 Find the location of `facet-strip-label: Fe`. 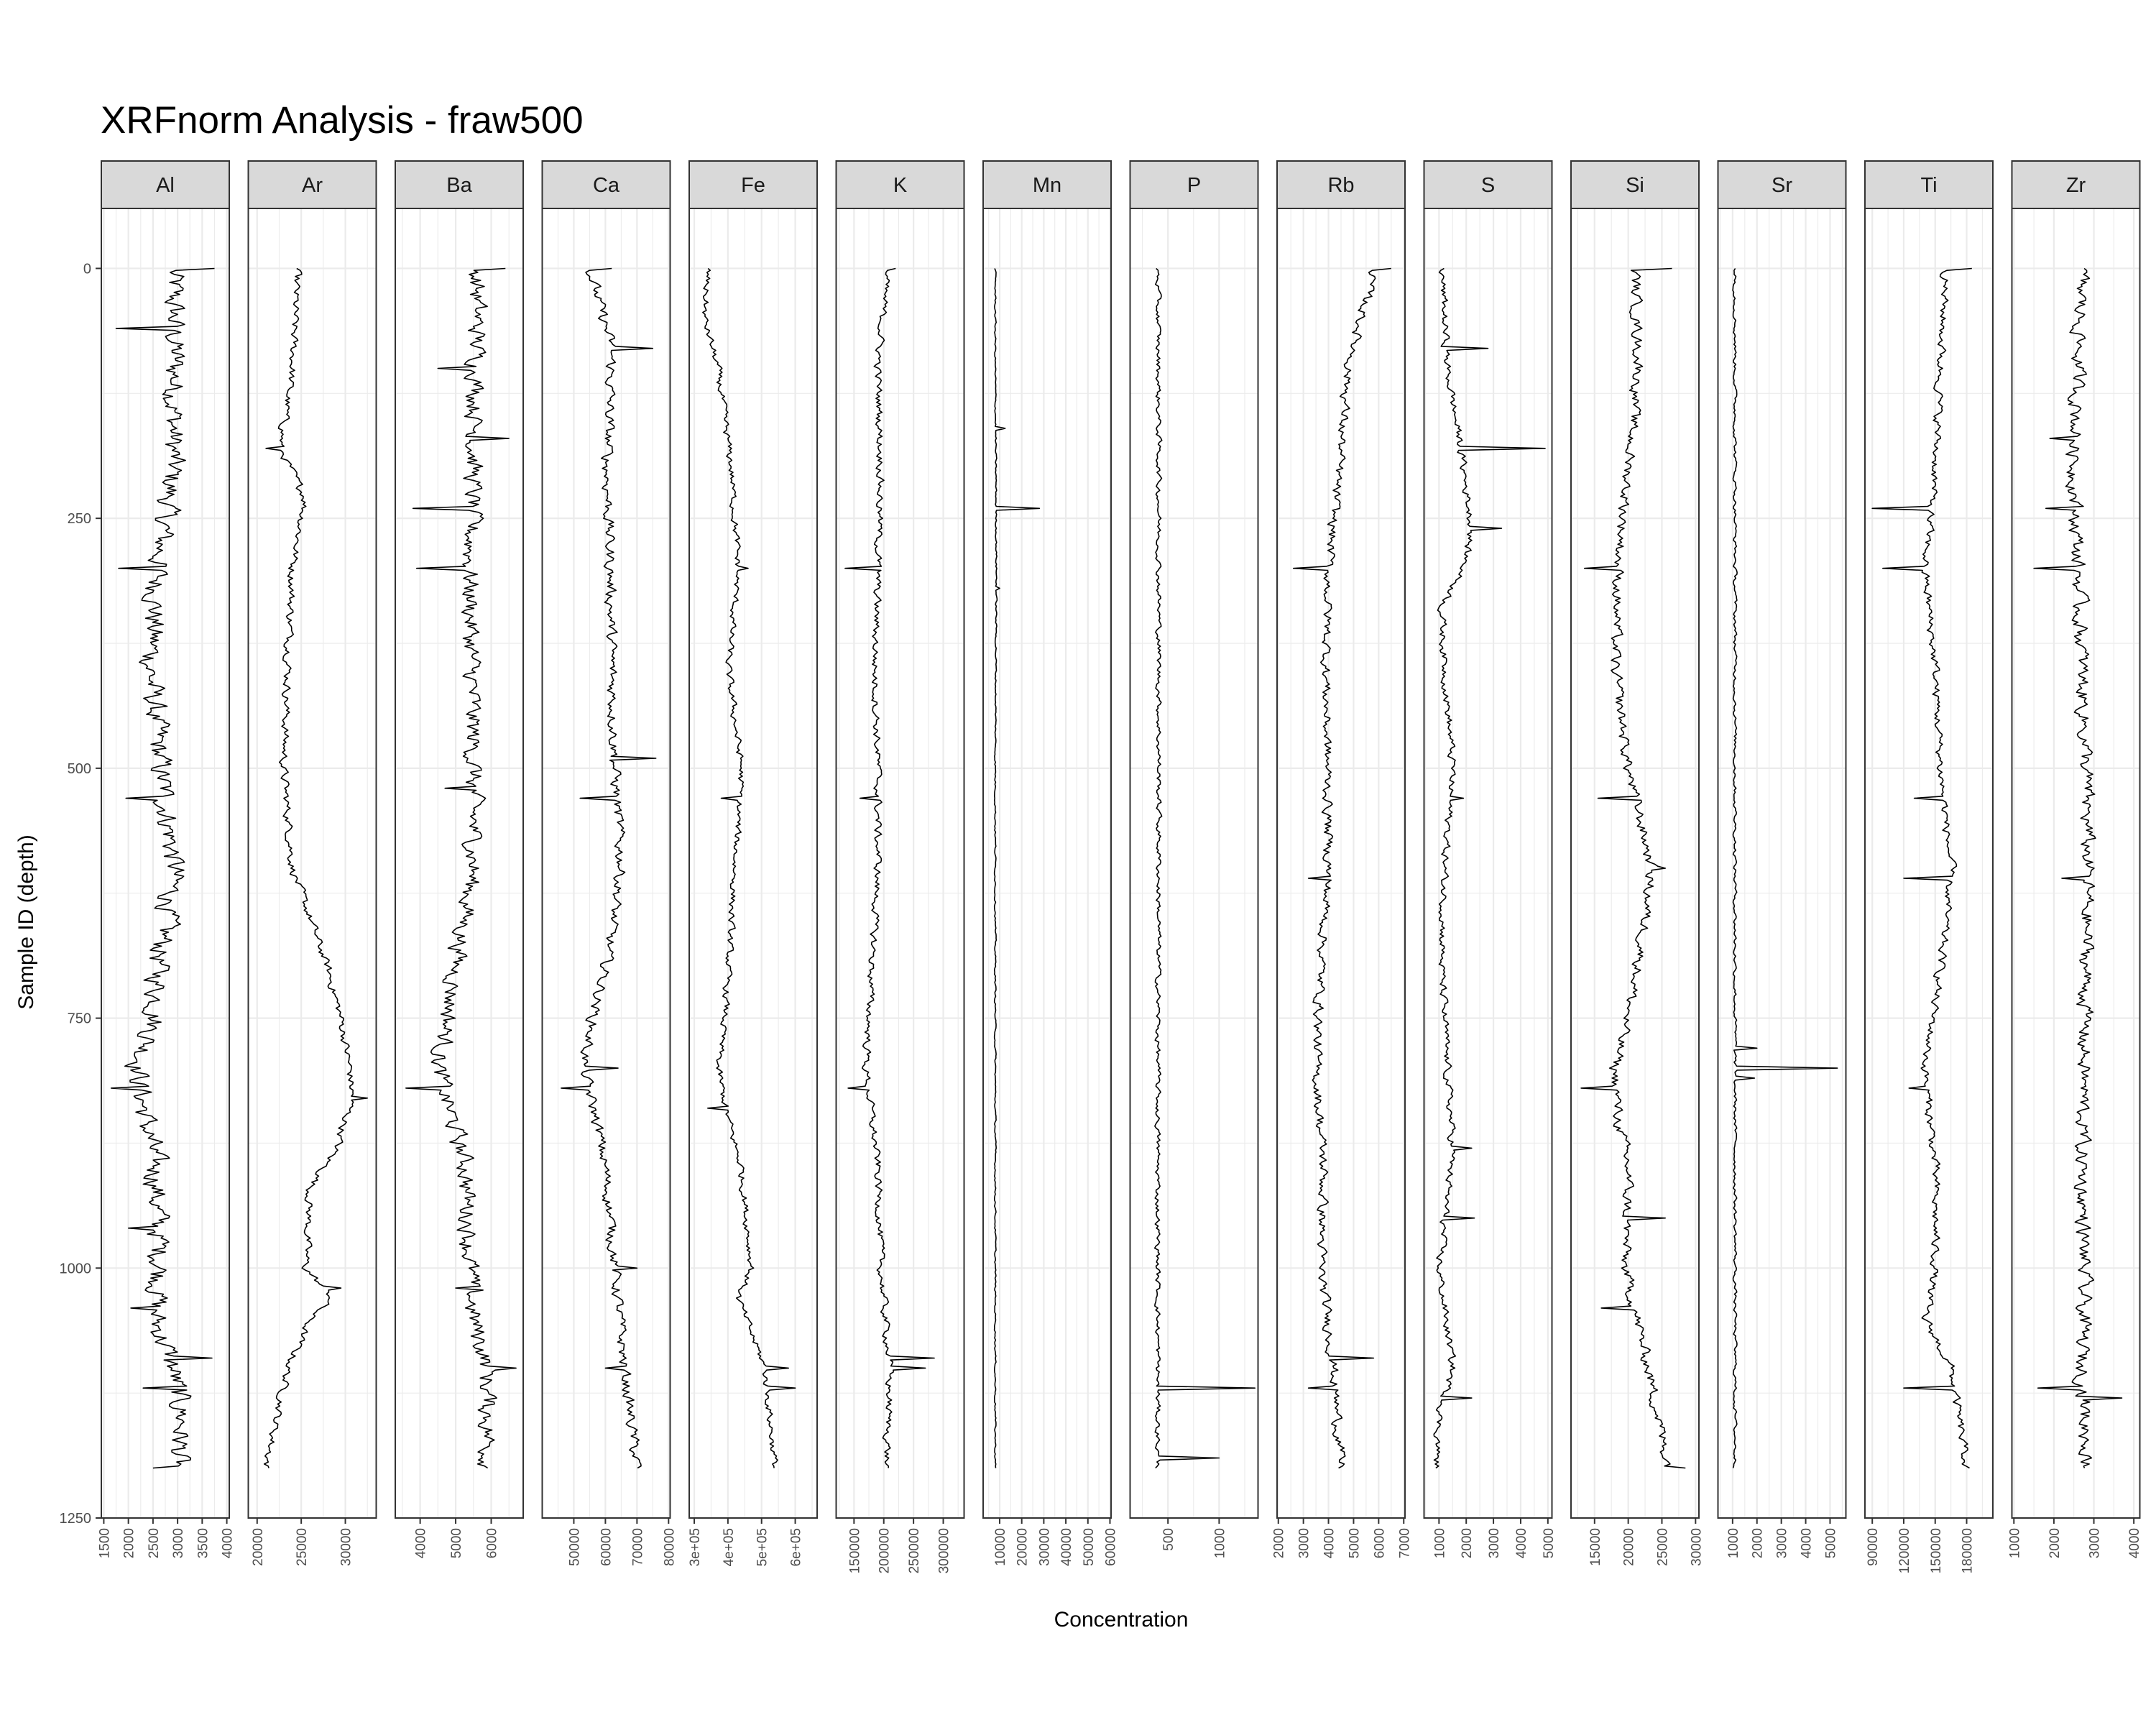

facet-strip-label: Fe is located at coordinates (753, 185).